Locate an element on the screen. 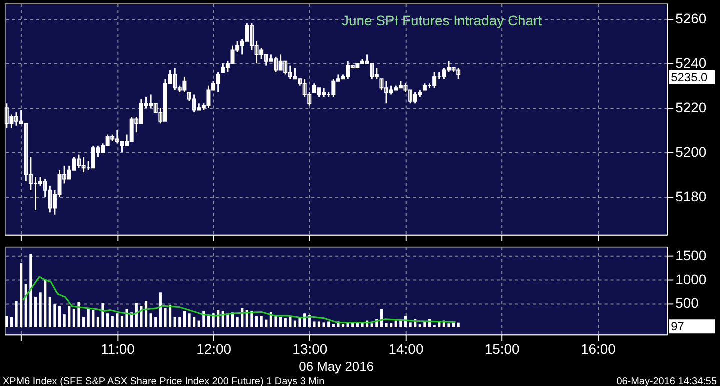 The image size is (720, 386). y-tick-label: 5240 is located at coordinates (691, 63).